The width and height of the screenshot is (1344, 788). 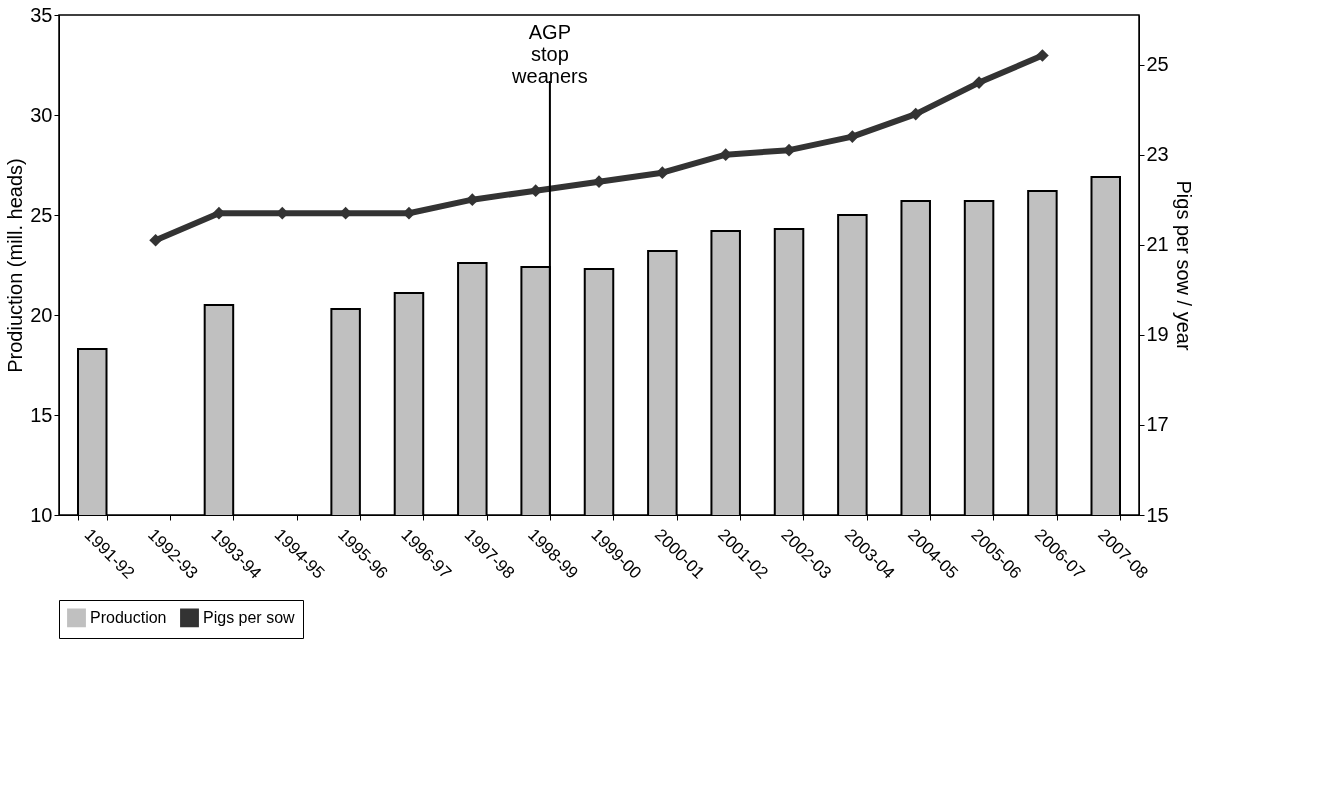 What do you see at coordinates (1157, 424) in the screenshot?
I see `y2-tick-label: 17` at bounding box center [1157, 424].